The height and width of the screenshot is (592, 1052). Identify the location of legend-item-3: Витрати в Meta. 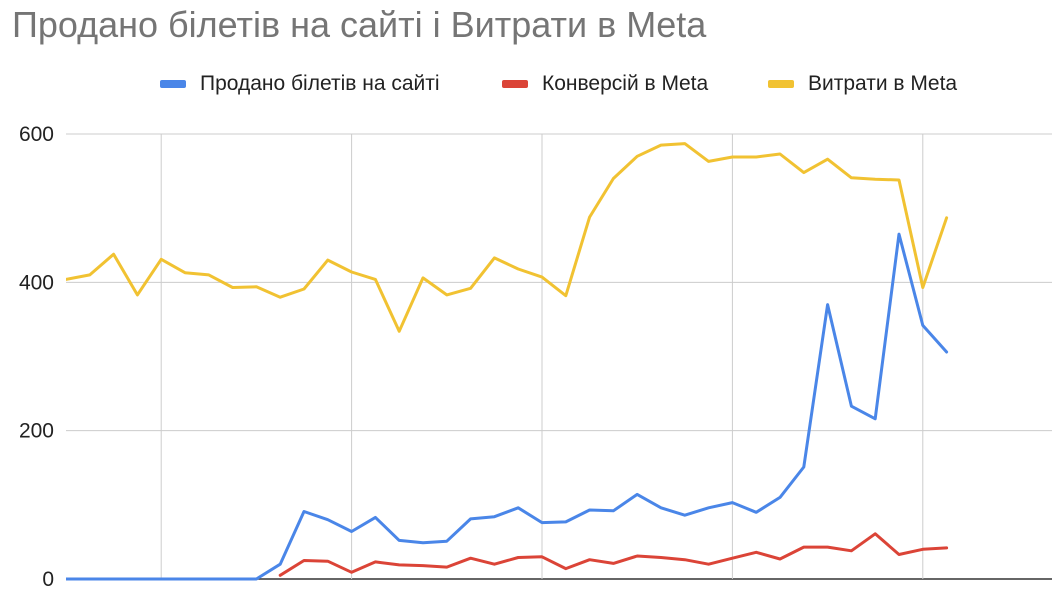
(862, 84).